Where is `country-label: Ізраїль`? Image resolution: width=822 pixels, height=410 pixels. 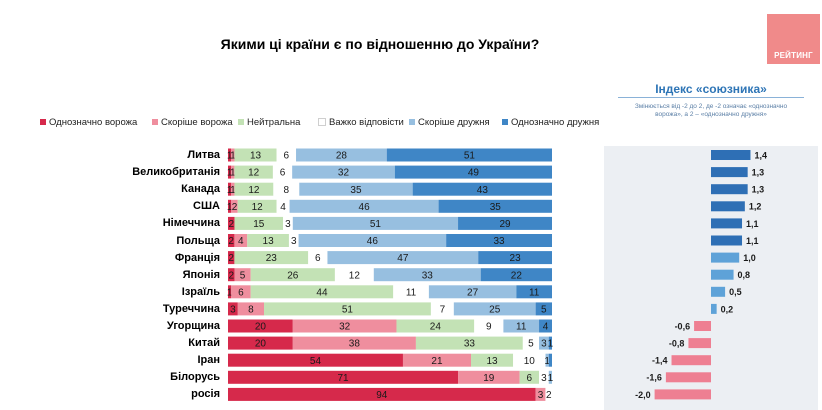 country-label: Ізраїль is located at coordinates (200, 291).